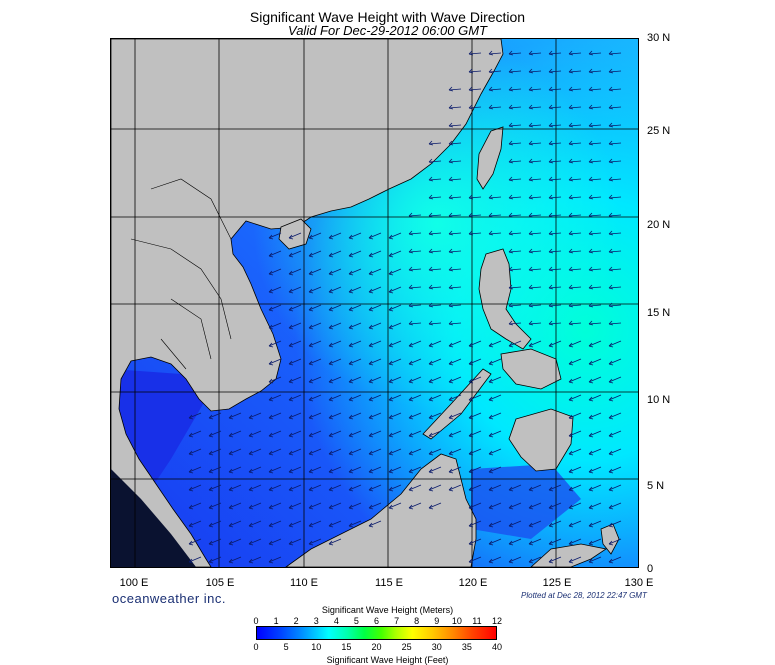 This screenshot has width=775, height=665. I want to click on palawan-land, so click(457, 404).